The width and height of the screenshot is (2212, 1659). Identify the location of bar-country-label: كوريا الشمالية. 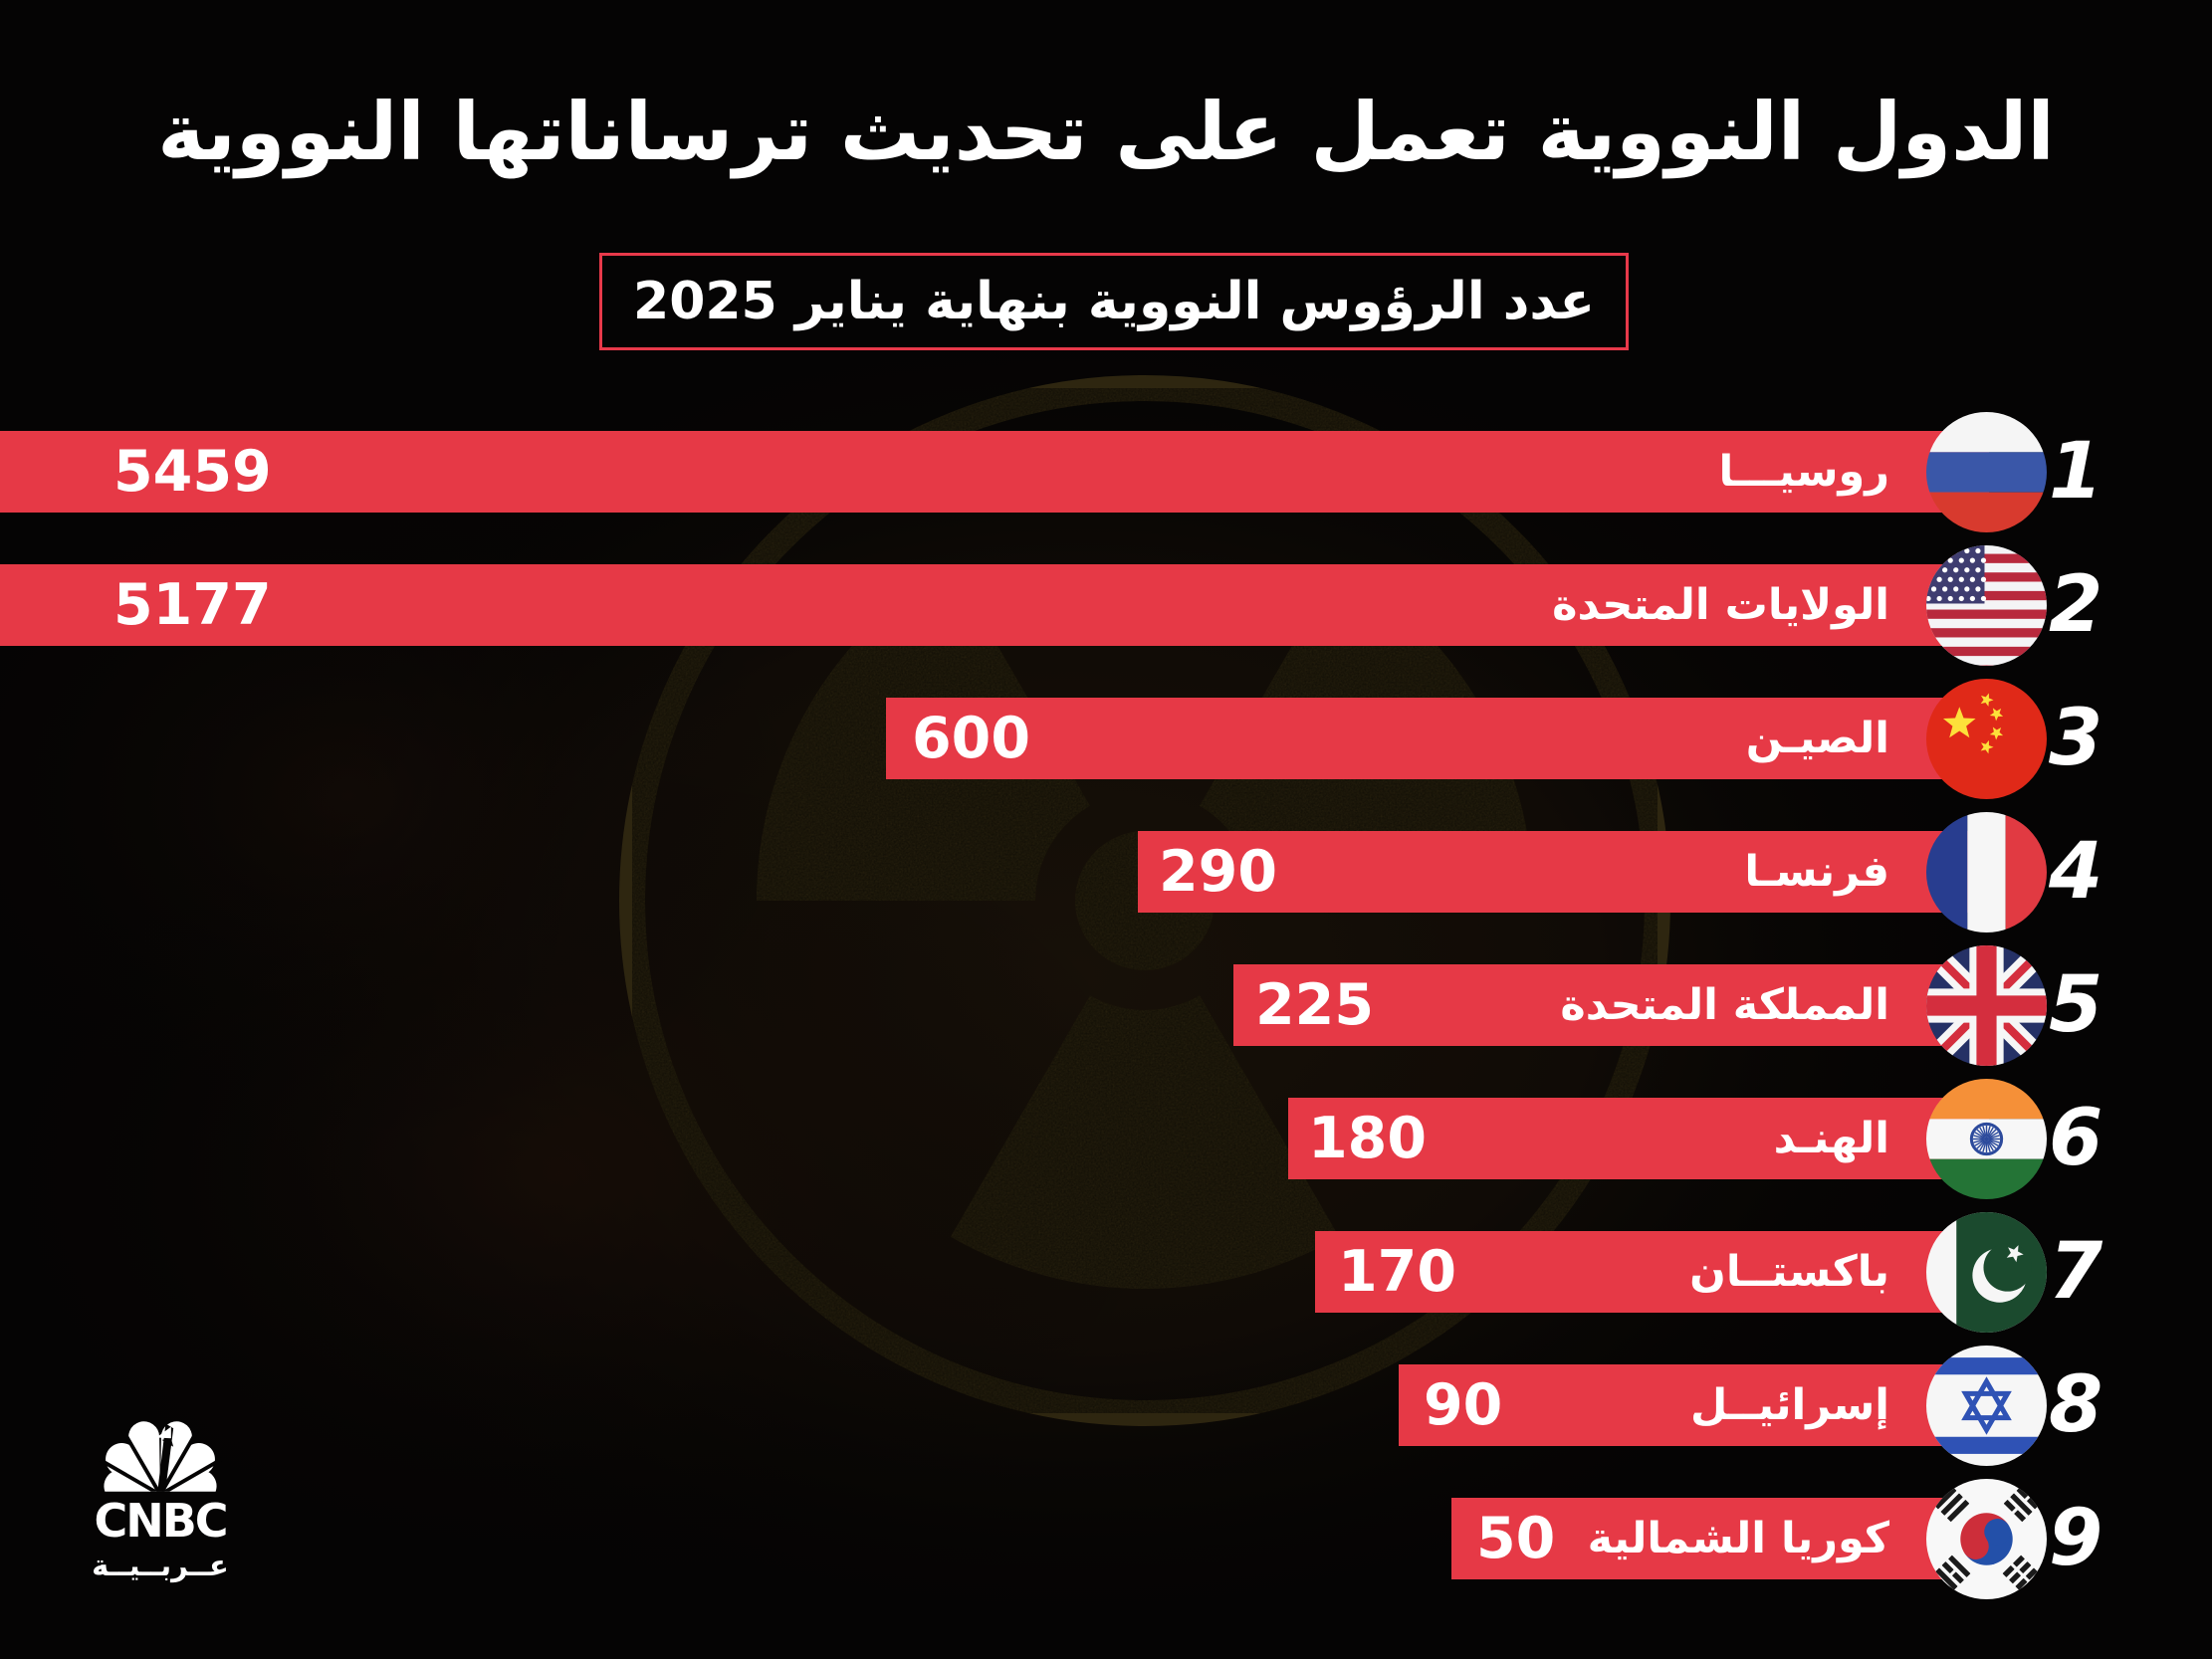
(1738, 1538).